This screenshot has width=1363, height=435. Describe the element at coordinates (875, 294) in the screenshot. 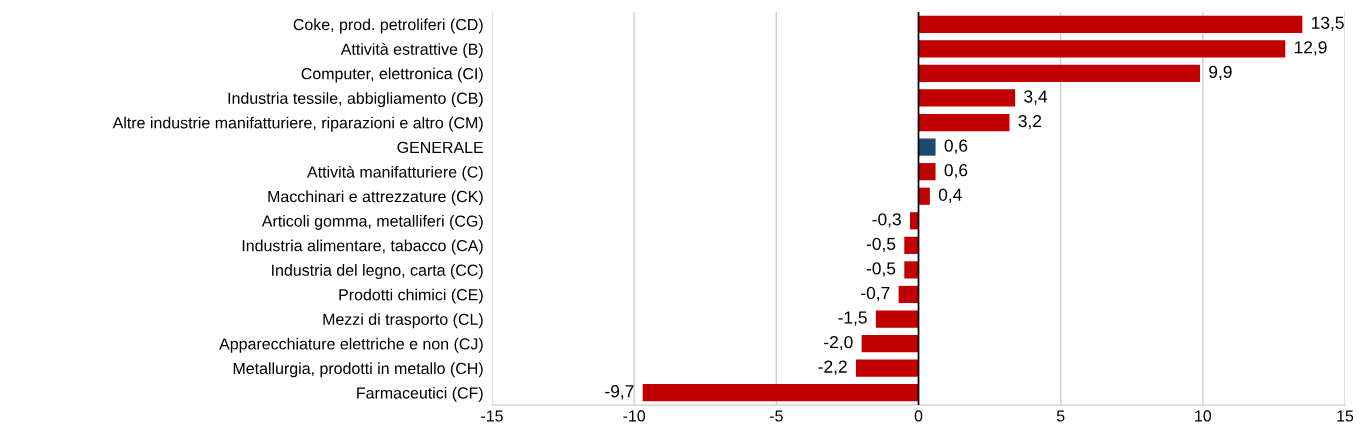

I see `data-label: -0,7` at that location.